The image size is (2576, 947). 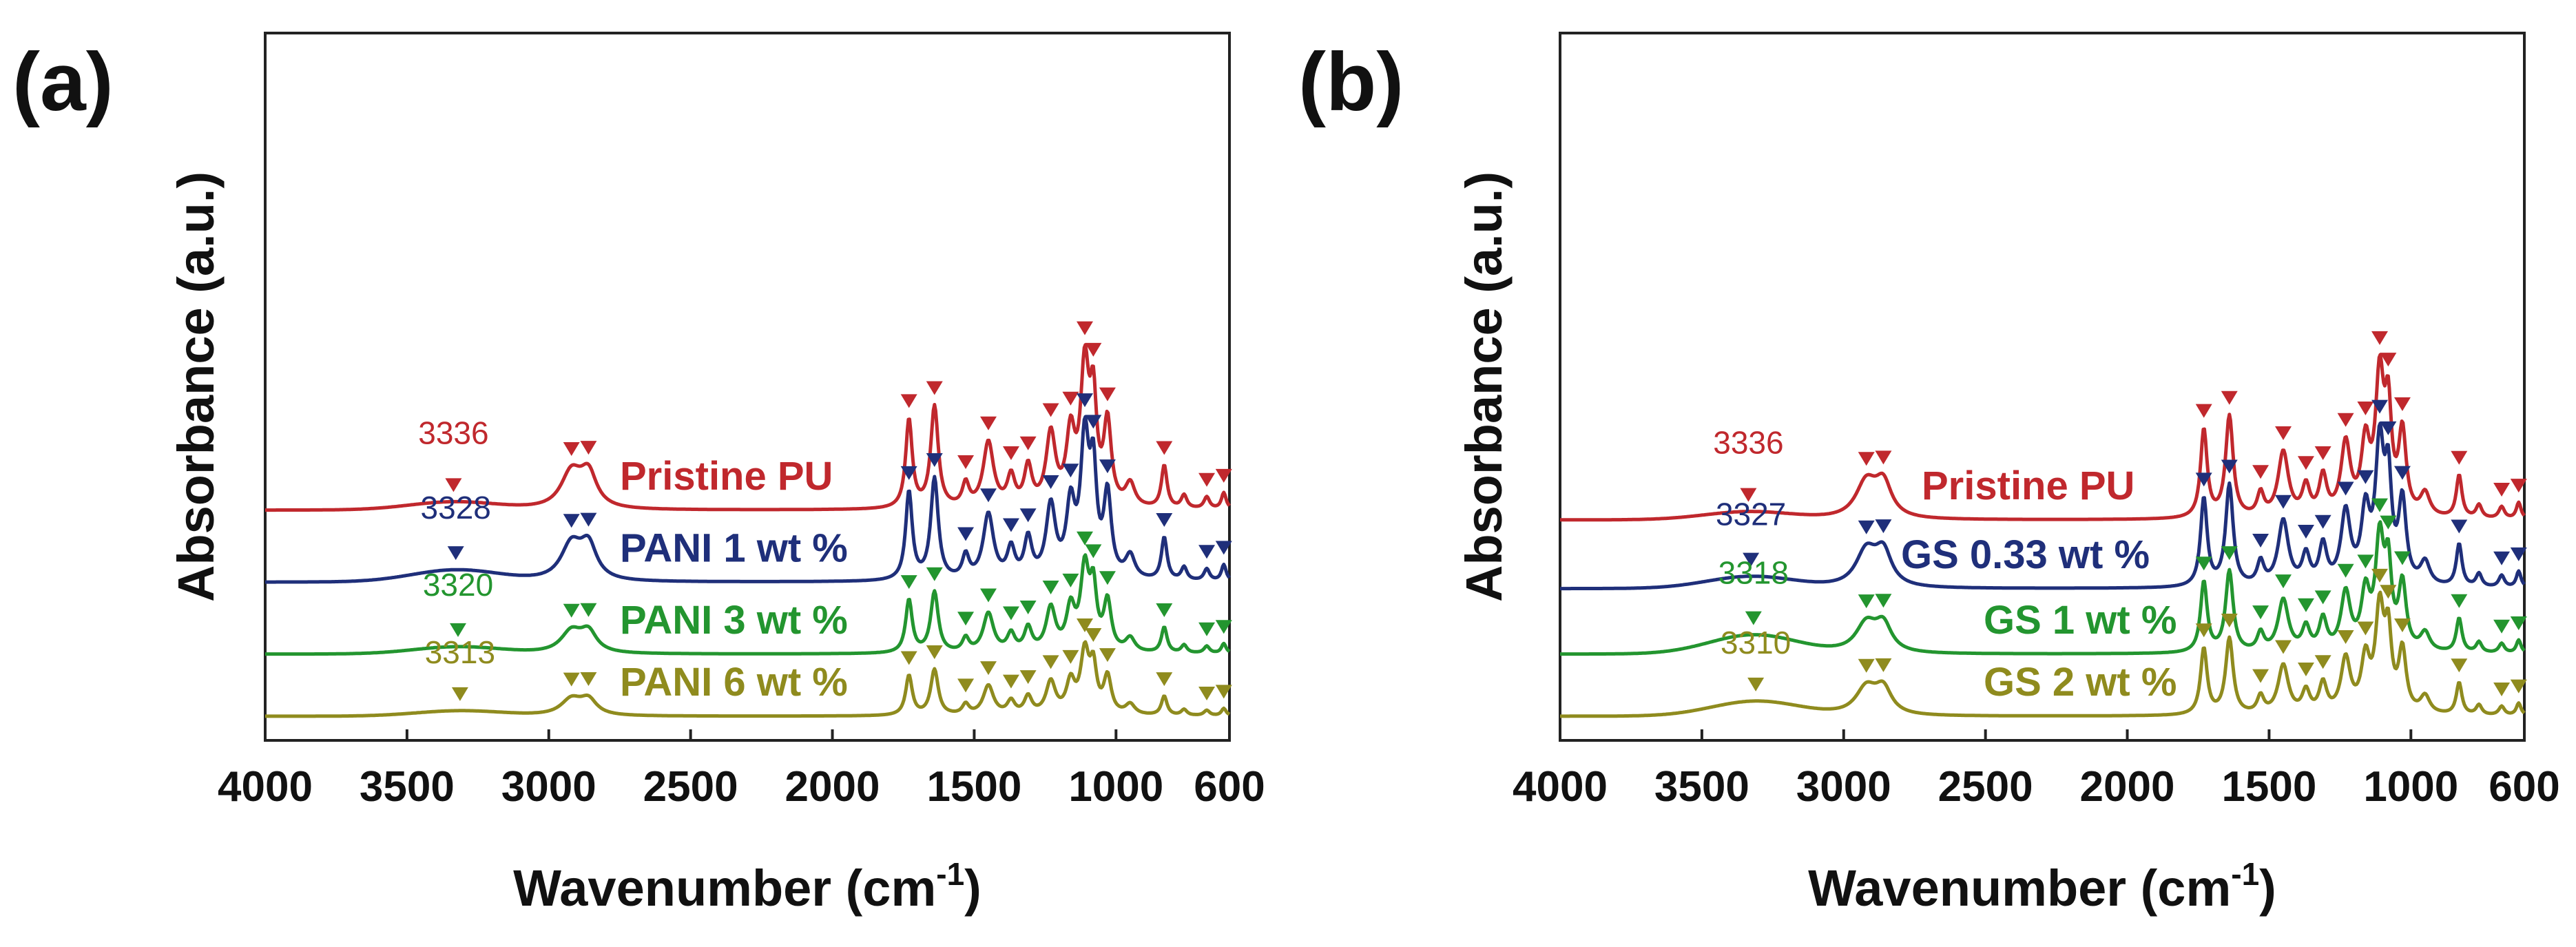 What do you see at coordinates (1351, 82) in the screenshot?
I see `panel-label: (b)` at bounding box center [1351, 82].